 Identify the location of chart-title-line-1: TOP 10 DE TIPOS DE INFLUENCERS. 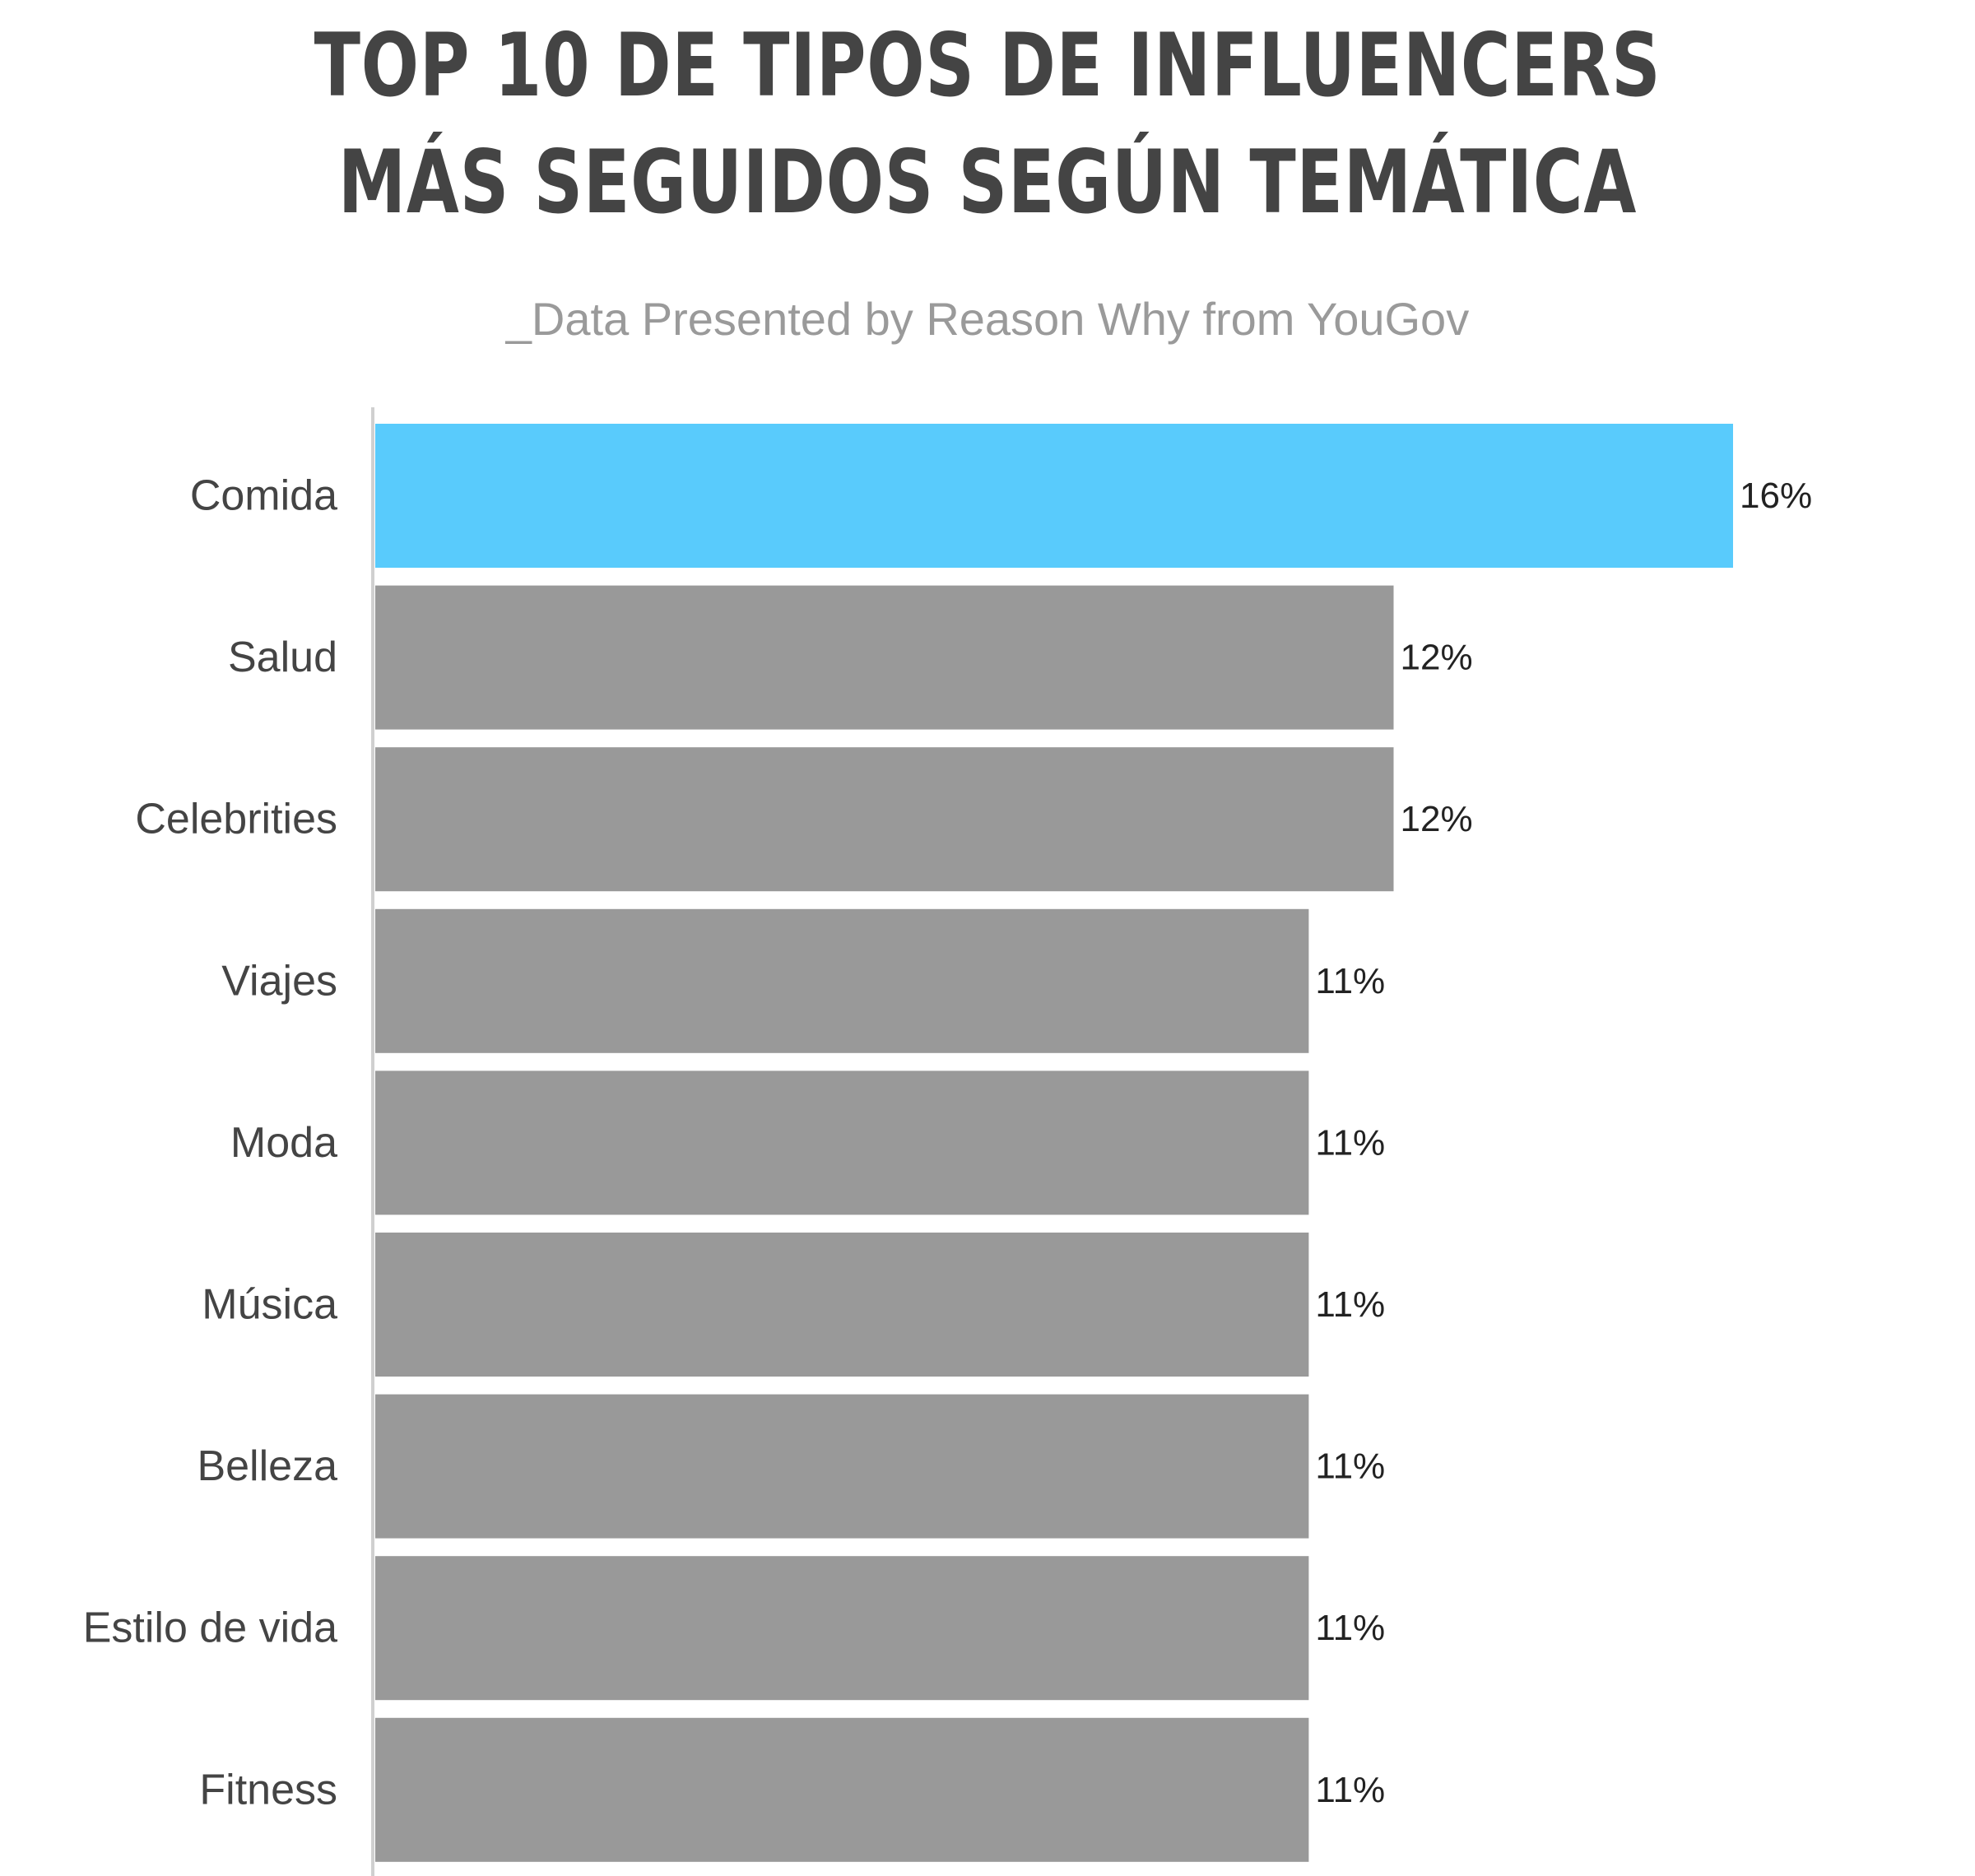
(987, 65).